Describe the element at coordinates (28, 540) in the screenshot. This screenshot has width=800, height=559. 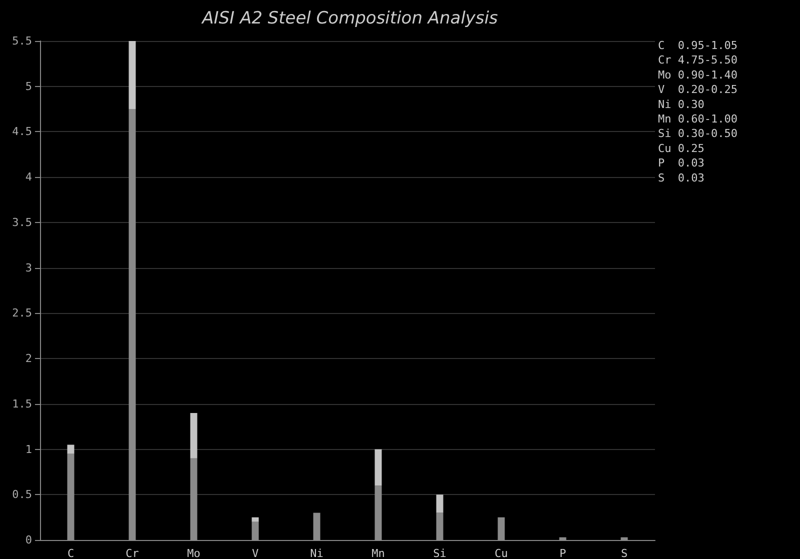
I see `y-tick-label: 0` at that location.